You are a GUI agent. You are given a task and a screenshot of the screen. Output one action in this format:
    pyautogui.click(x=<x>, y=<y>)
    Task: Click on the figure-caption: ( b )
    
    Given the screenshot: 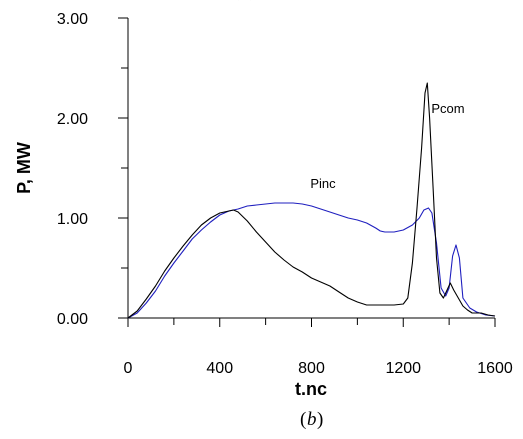 What is the action you would take?
    pyautogui.click(x=311, y=419)
    